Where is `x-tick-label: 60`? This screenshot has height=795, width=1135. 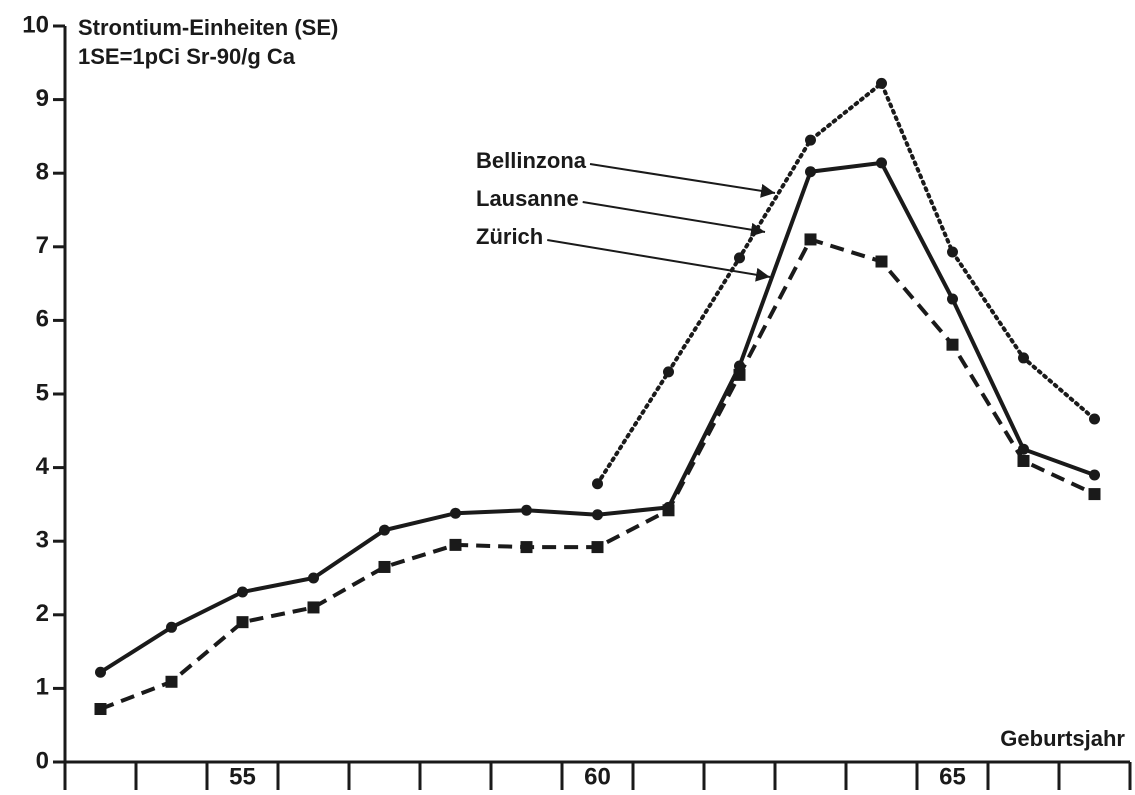
x-tick-label: 60 is located at coordinates (597, 776).